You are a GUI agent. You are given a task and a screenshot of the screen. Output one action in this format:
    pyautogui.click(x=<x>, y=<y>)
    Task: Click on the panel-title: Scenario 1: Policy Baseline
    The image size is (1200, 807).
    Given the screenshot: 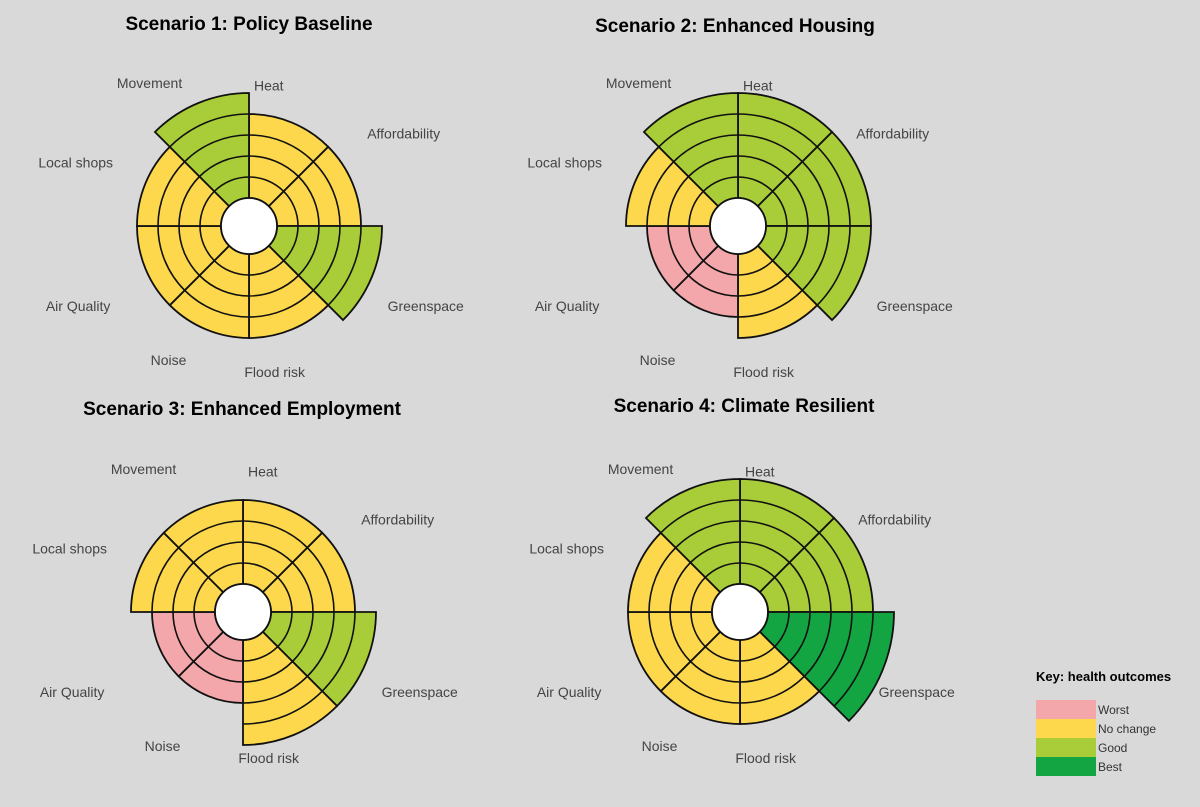 What is the action you would take?
    pyautogui.click(x=248, y=24)
    